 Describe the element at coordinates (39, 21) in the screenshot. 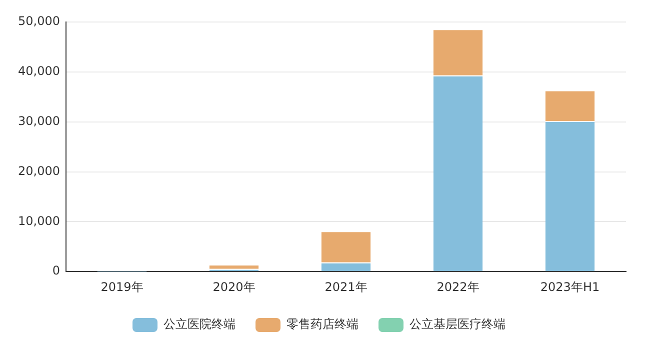

I see `y-tick-label: 50,000` at that location.